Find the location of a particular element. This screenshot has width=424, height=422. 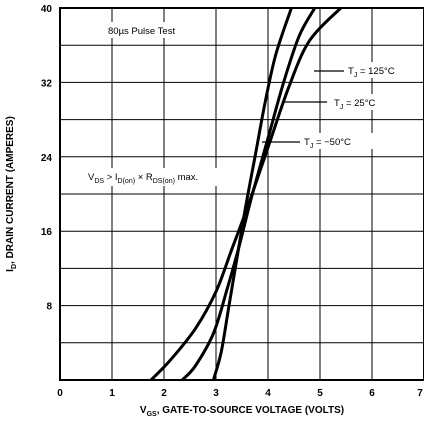

series-label-125: TJ = 125°C is located at coordinates (367, 70).